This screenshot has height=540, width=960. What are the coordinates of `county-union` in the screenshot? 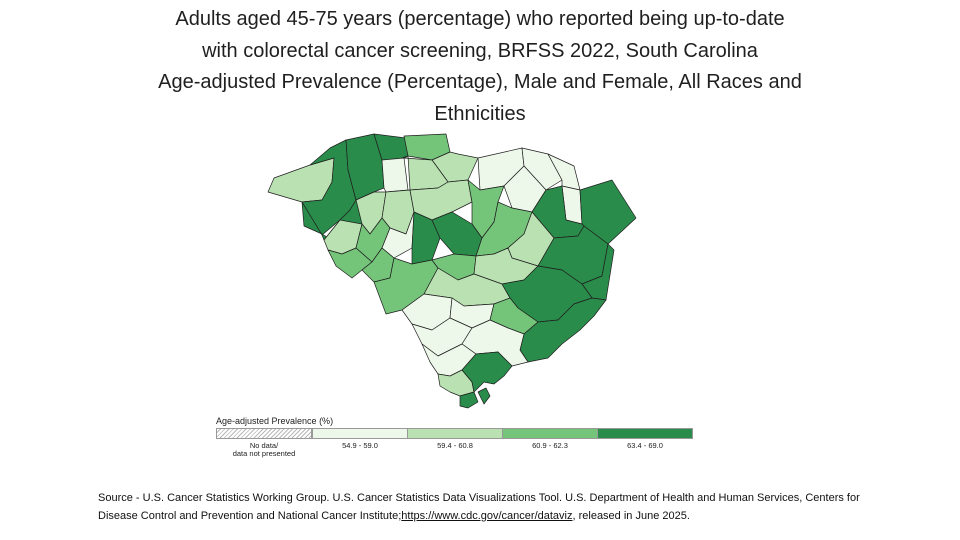 It's located at (395, 175).